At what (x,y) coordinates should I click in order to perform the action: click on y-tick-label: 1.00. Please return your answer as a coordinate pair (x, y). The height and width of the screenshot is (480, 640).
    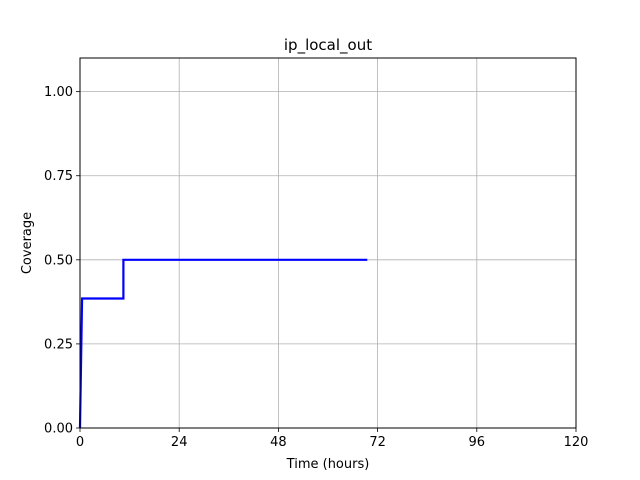
    Looking at the image, I should click on (58, 92).